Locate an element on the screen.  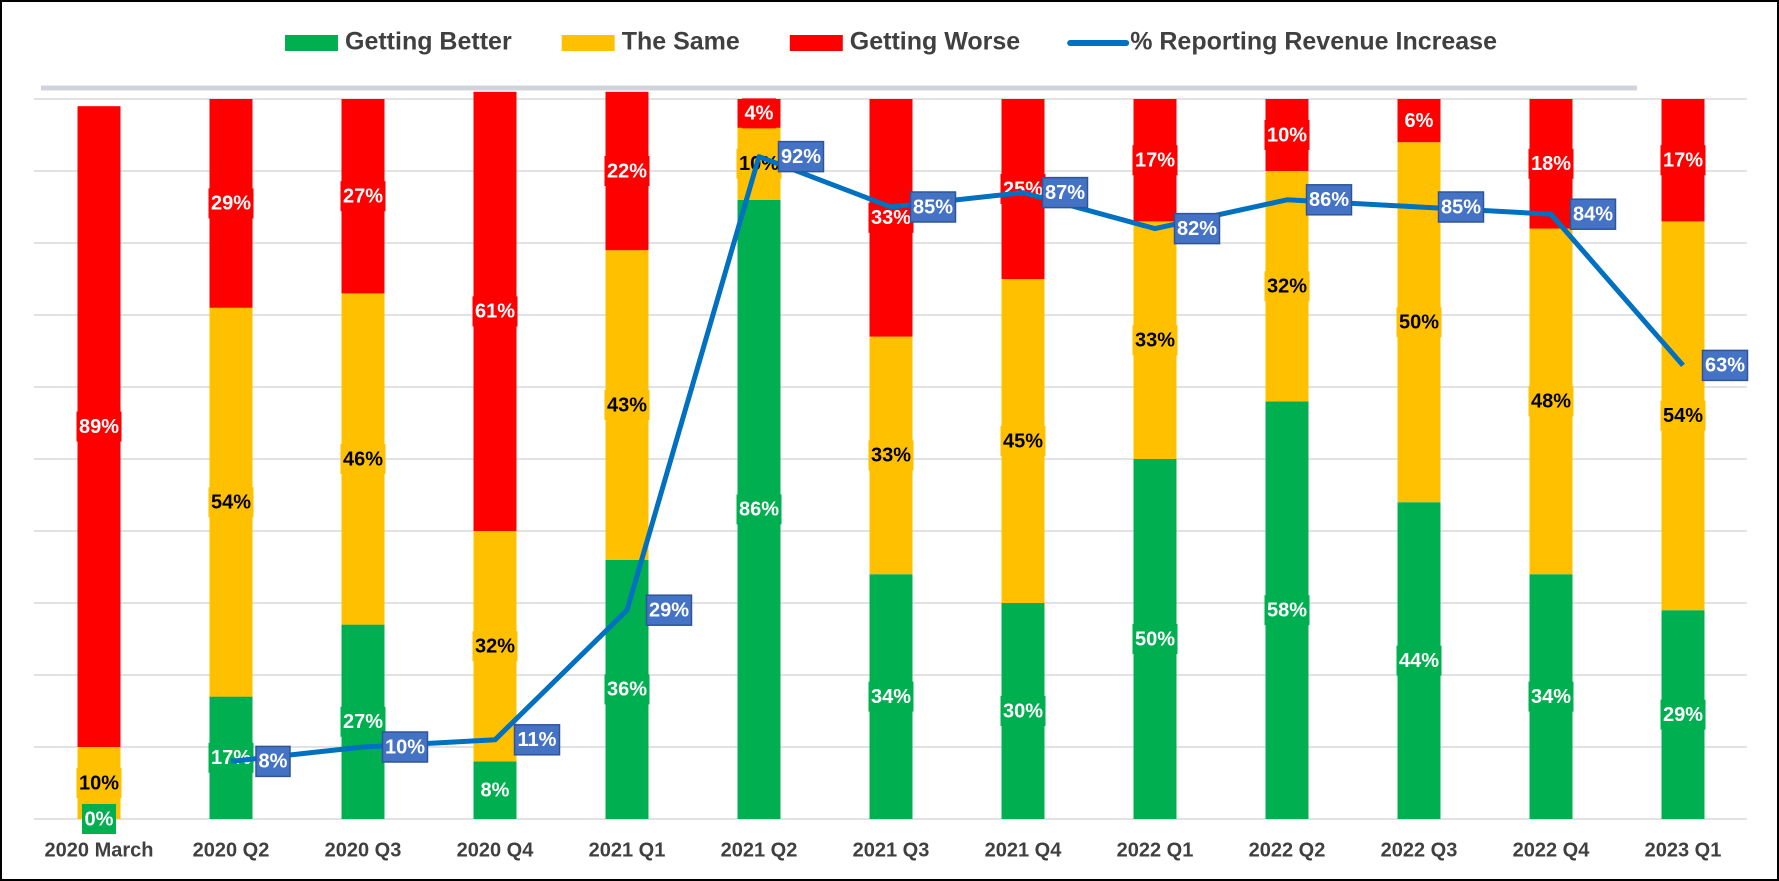
line-label: 92% is located at coordinates (801, 157).